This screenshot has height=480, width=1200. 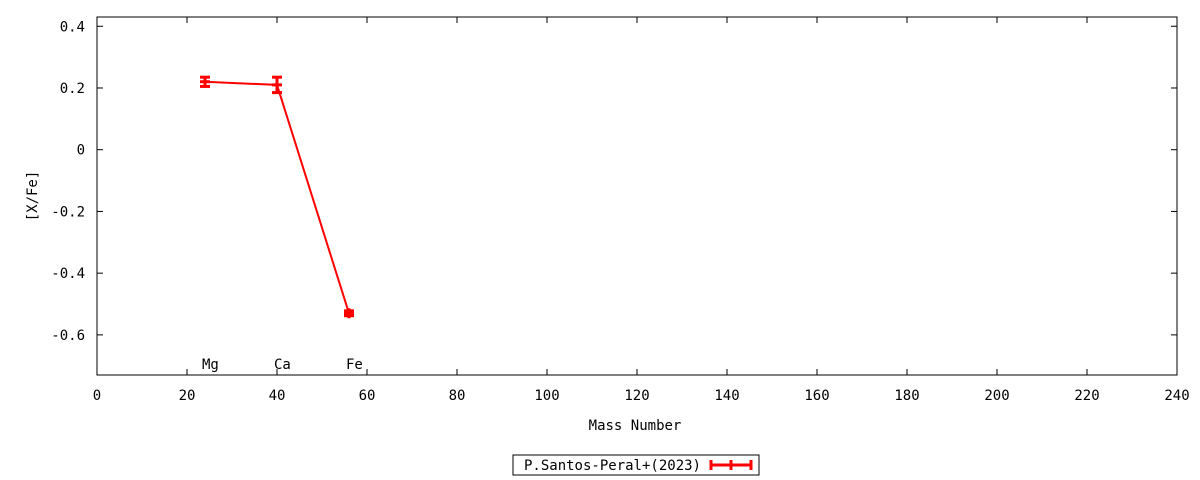 I want to click on y-tick-label: -0.6, so click(x=68, y=336).